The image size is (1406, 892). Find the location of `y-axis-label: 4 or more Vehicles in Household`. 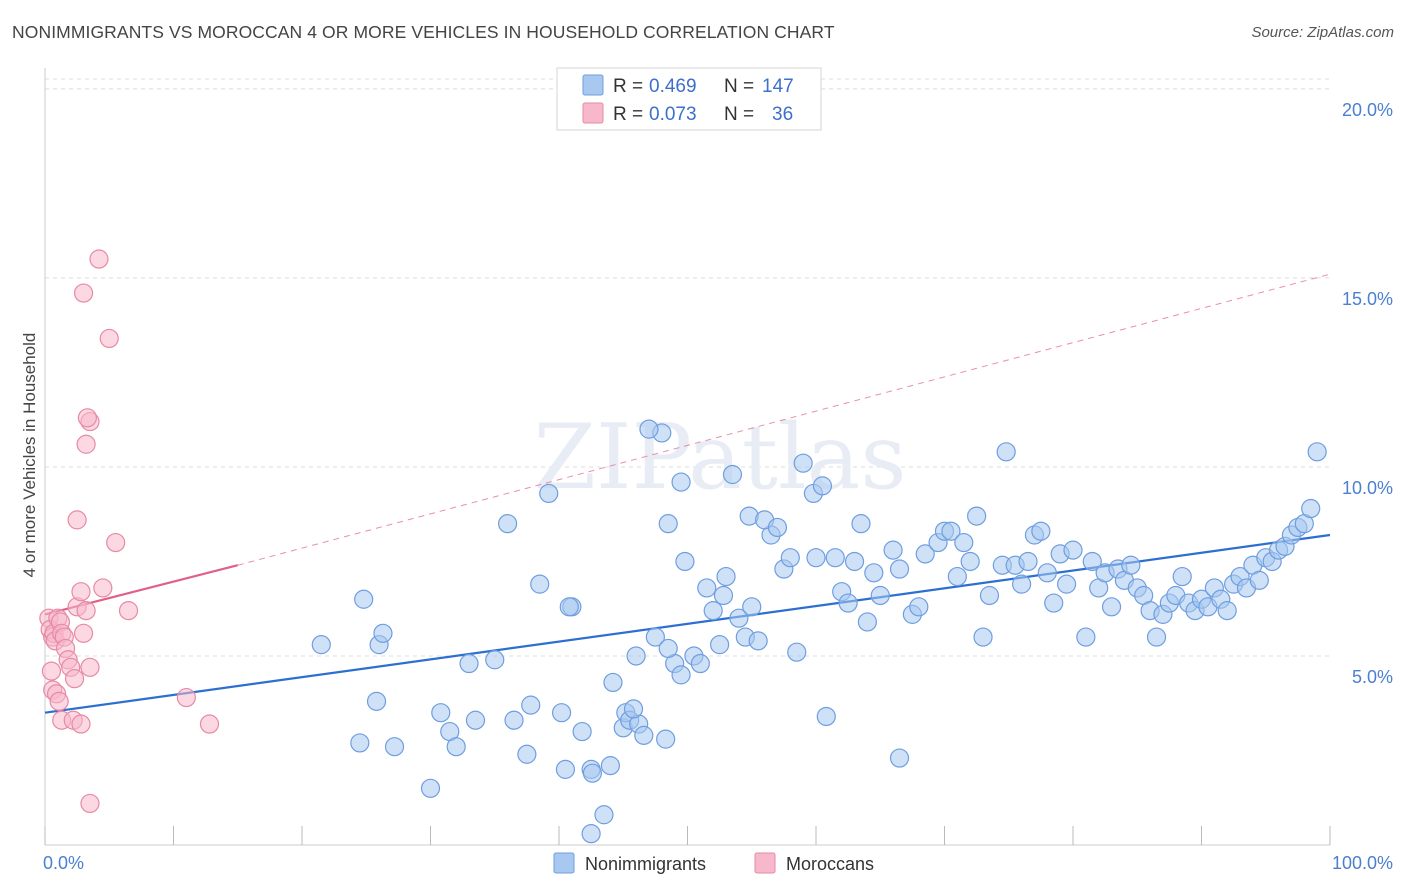

y-axis-label: 4 or more Vehicles in Household is located at coordinates (29, 455).